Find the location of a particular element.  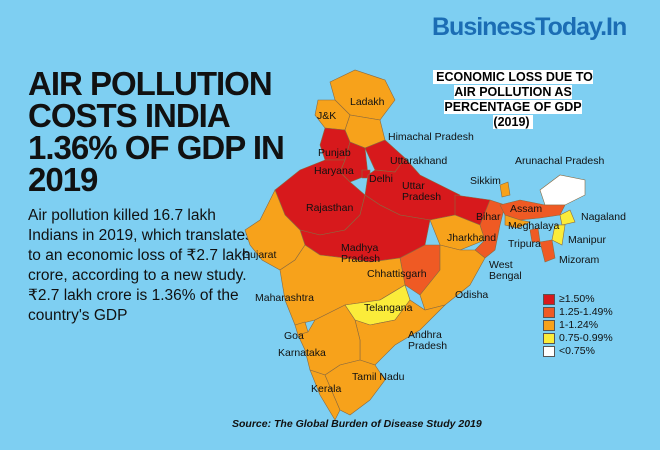

legend-label: 1.25-1.49% is located at coordinates (586, 312).